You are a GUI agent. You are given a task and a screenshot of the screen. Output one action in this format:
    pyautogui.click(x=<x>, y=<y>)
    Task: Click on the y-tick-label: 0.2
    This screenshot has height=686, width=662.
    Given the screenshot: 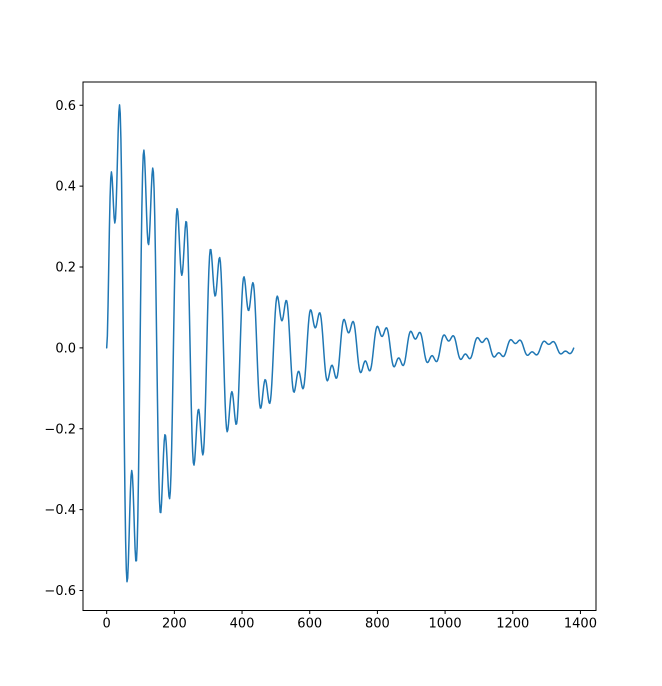 What is the action you would take?
    pyautogui.click(x=65, y=268)
    